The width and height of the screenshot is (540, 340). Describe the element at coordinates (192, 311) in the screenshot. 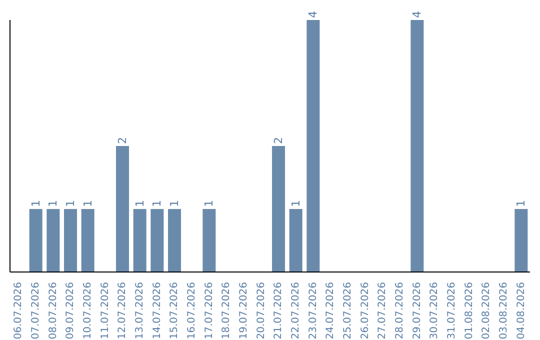

I see `x-tick-label: 16.07.2026` at that location.